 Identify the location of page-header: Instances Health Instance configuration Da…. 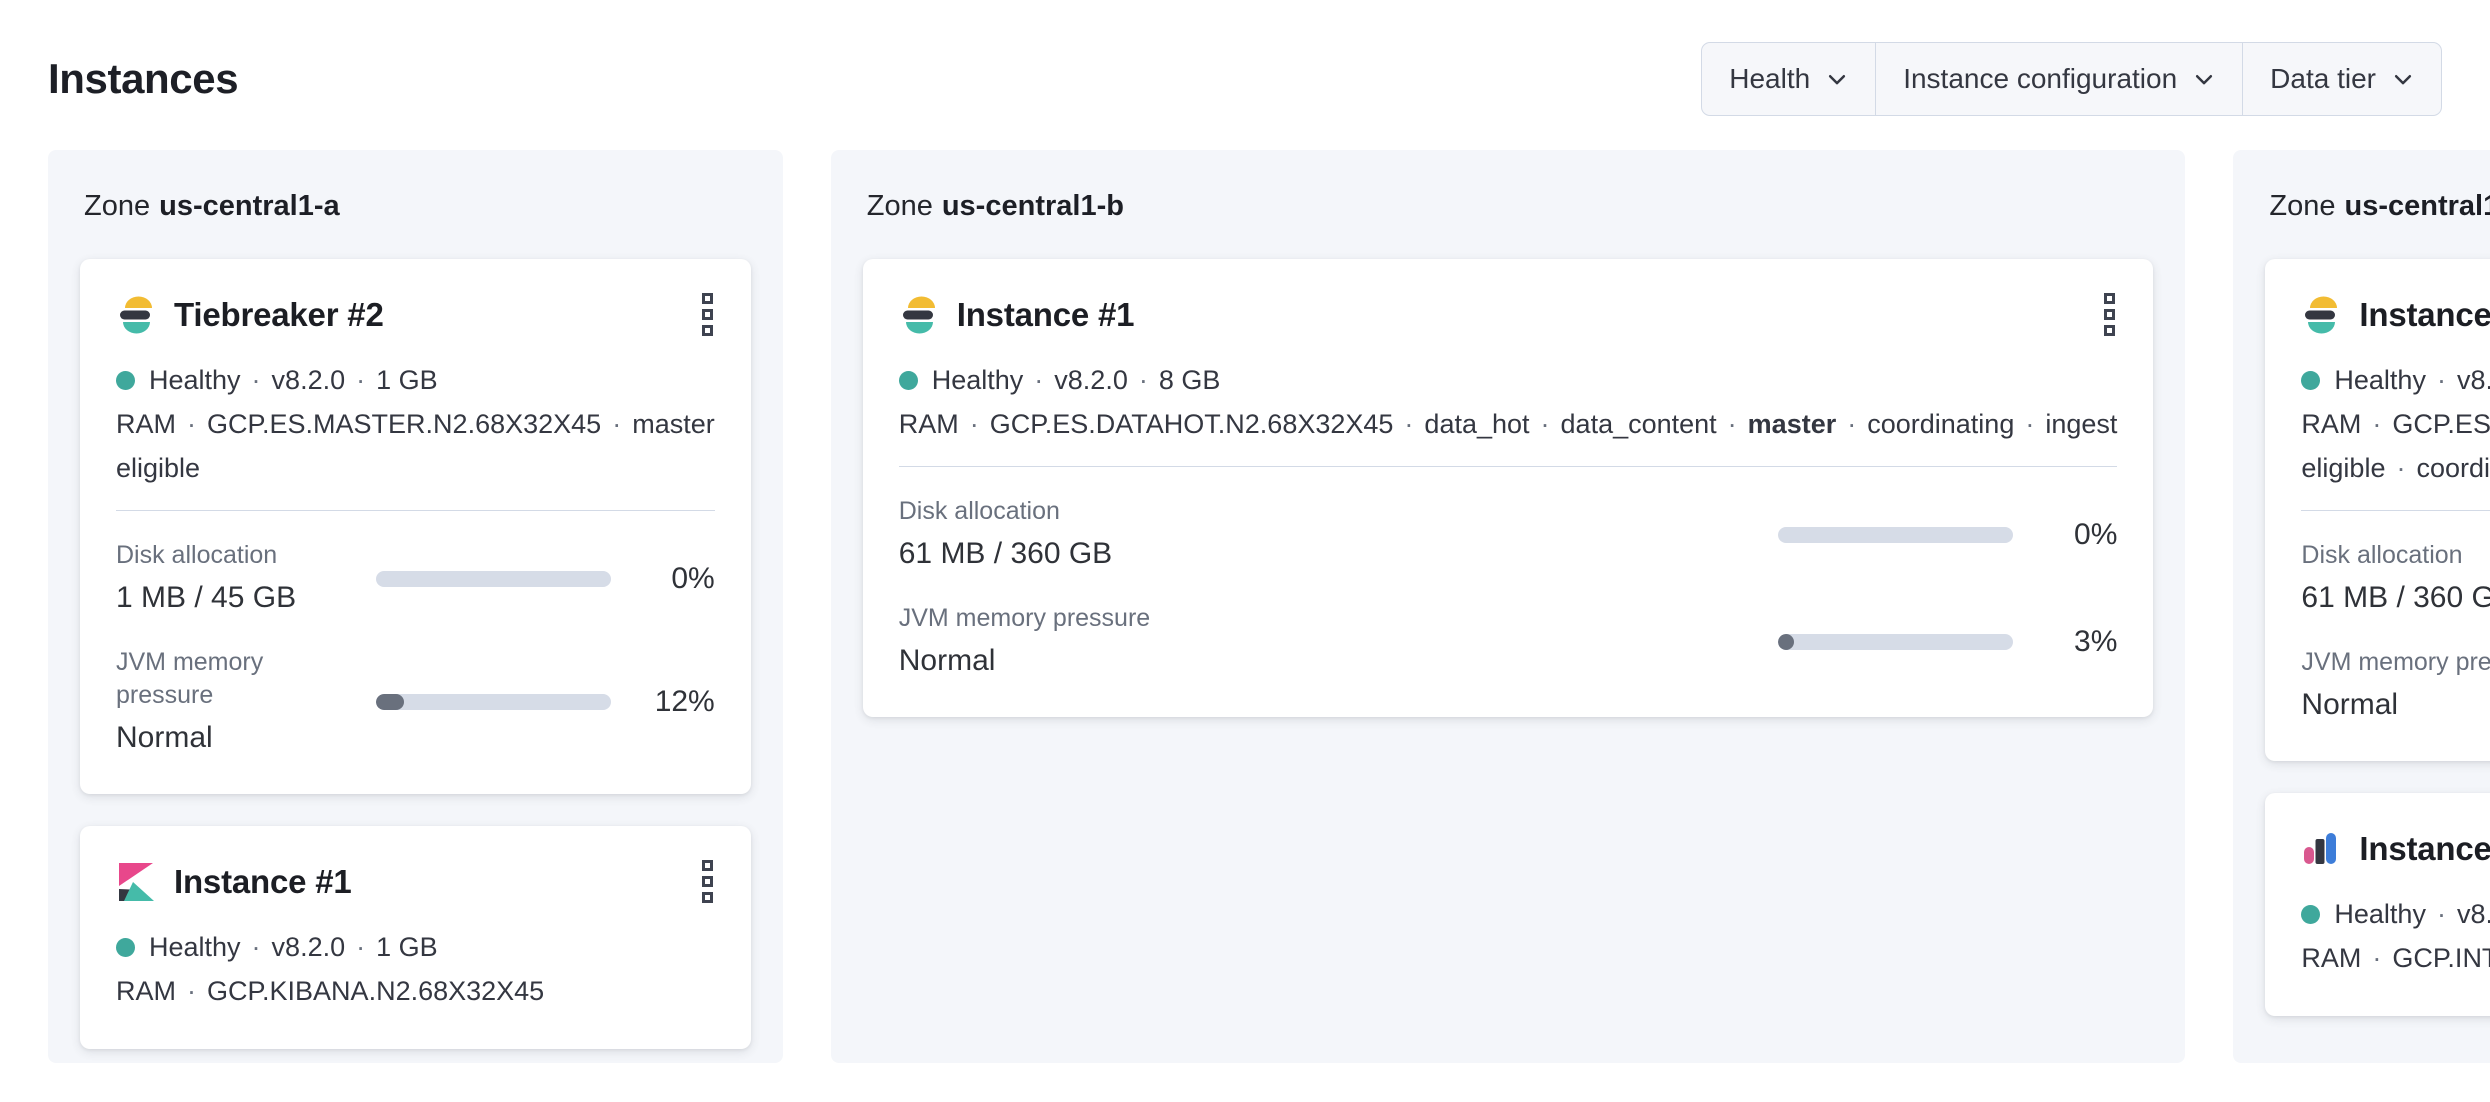
(1245, 75).